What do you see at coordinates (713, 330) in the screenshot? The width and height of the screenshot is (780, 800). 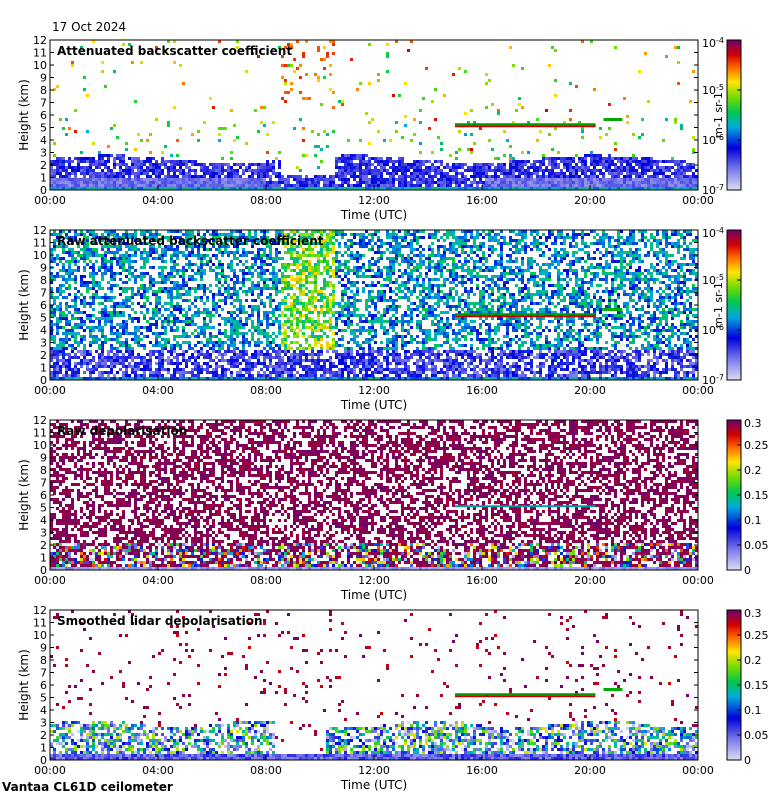 I see `colorbar-tick-label: 10⁻⁶` at bounding box center [713, 330].